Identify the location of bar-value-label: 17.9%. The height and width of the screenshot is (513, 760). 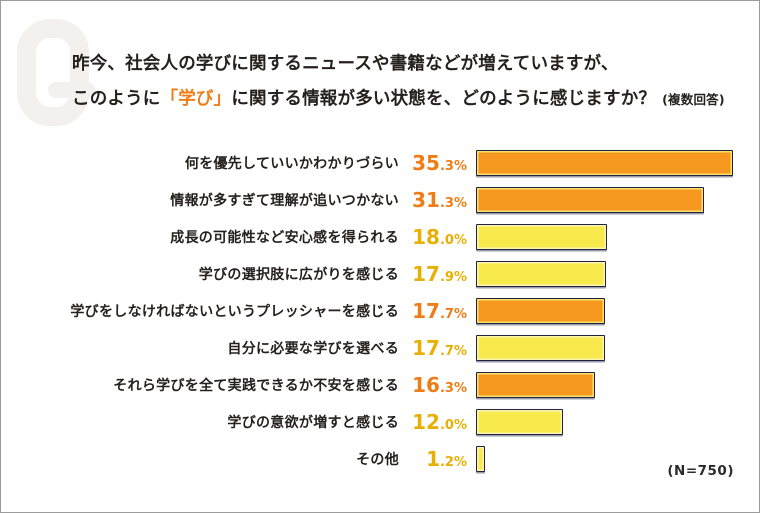
(433, 274).